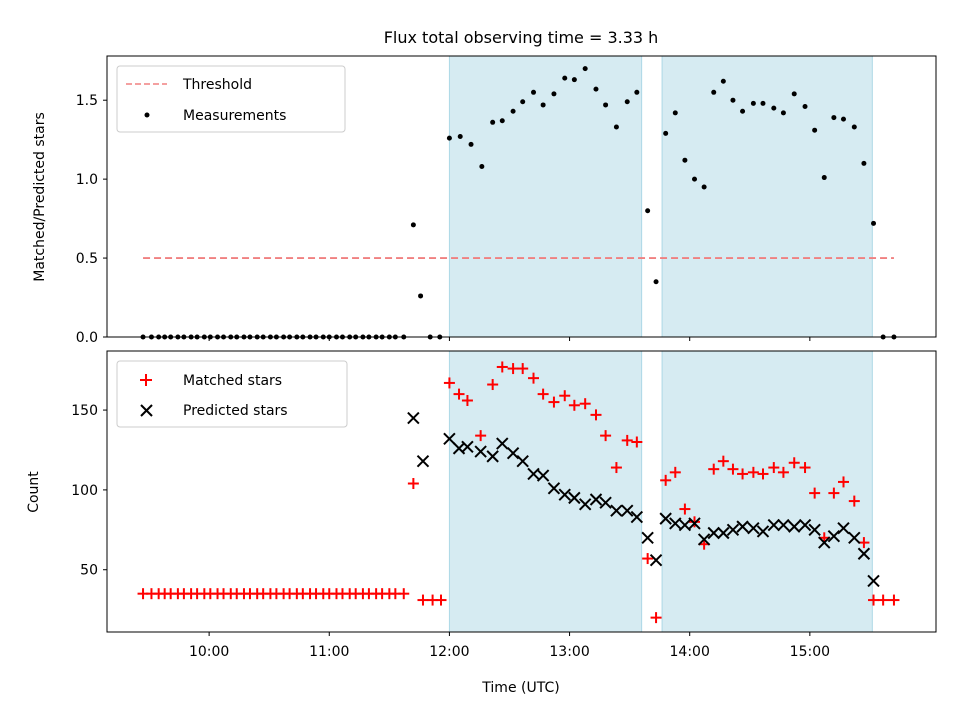 This screenshot has width=960, height=720. I want to click on bottom-legend: Matched stars Predicted stars, so click(232, 394).